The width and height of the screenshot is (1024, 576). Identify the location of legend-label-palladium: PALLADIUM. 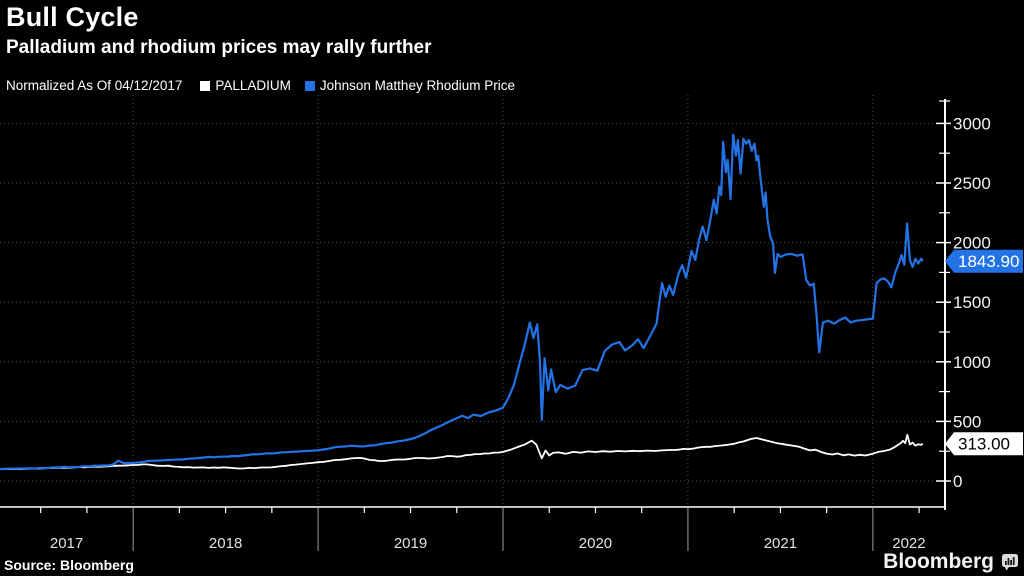
(253, 85).